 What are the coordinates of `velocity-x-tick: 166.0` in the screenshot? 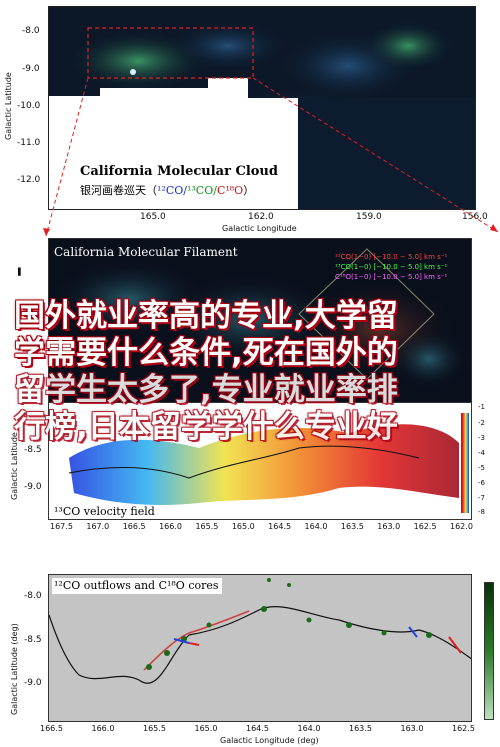 It's located at (170, 526).